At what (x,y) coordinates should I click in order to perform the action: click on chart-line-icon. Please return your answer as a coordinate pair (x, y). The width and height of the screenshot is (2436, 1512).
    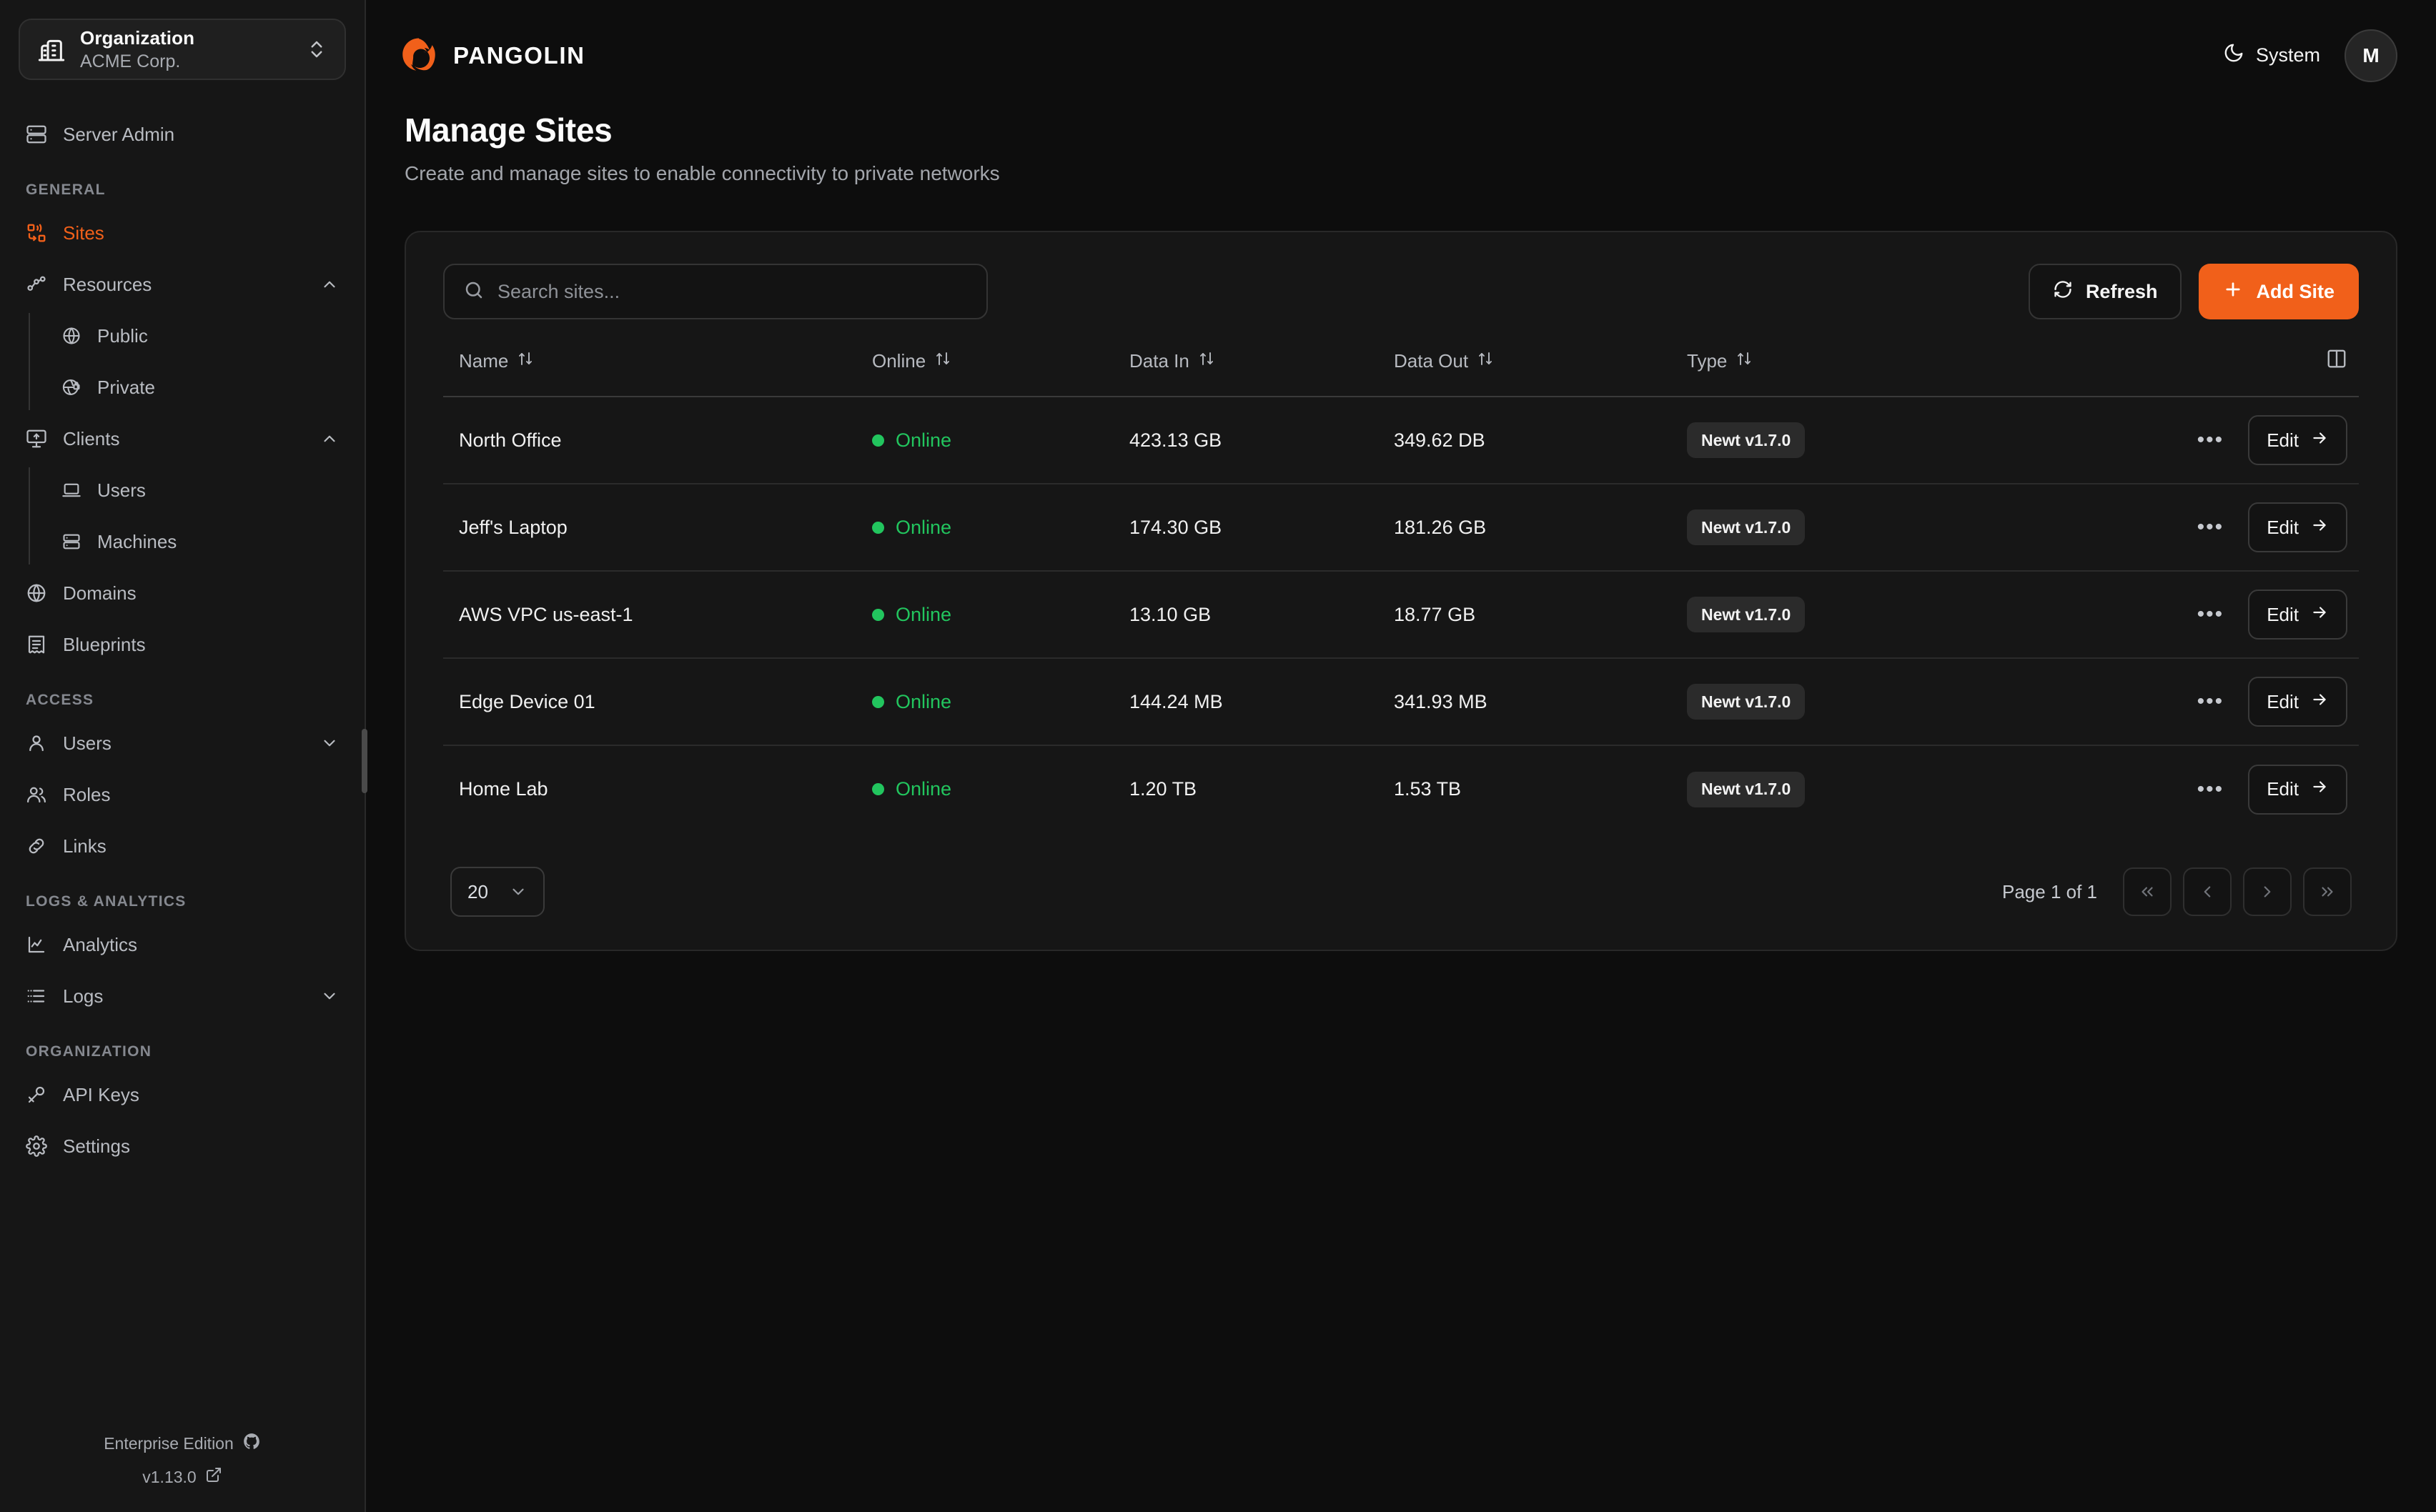
    Looking at the image, I should click on (36, 944).